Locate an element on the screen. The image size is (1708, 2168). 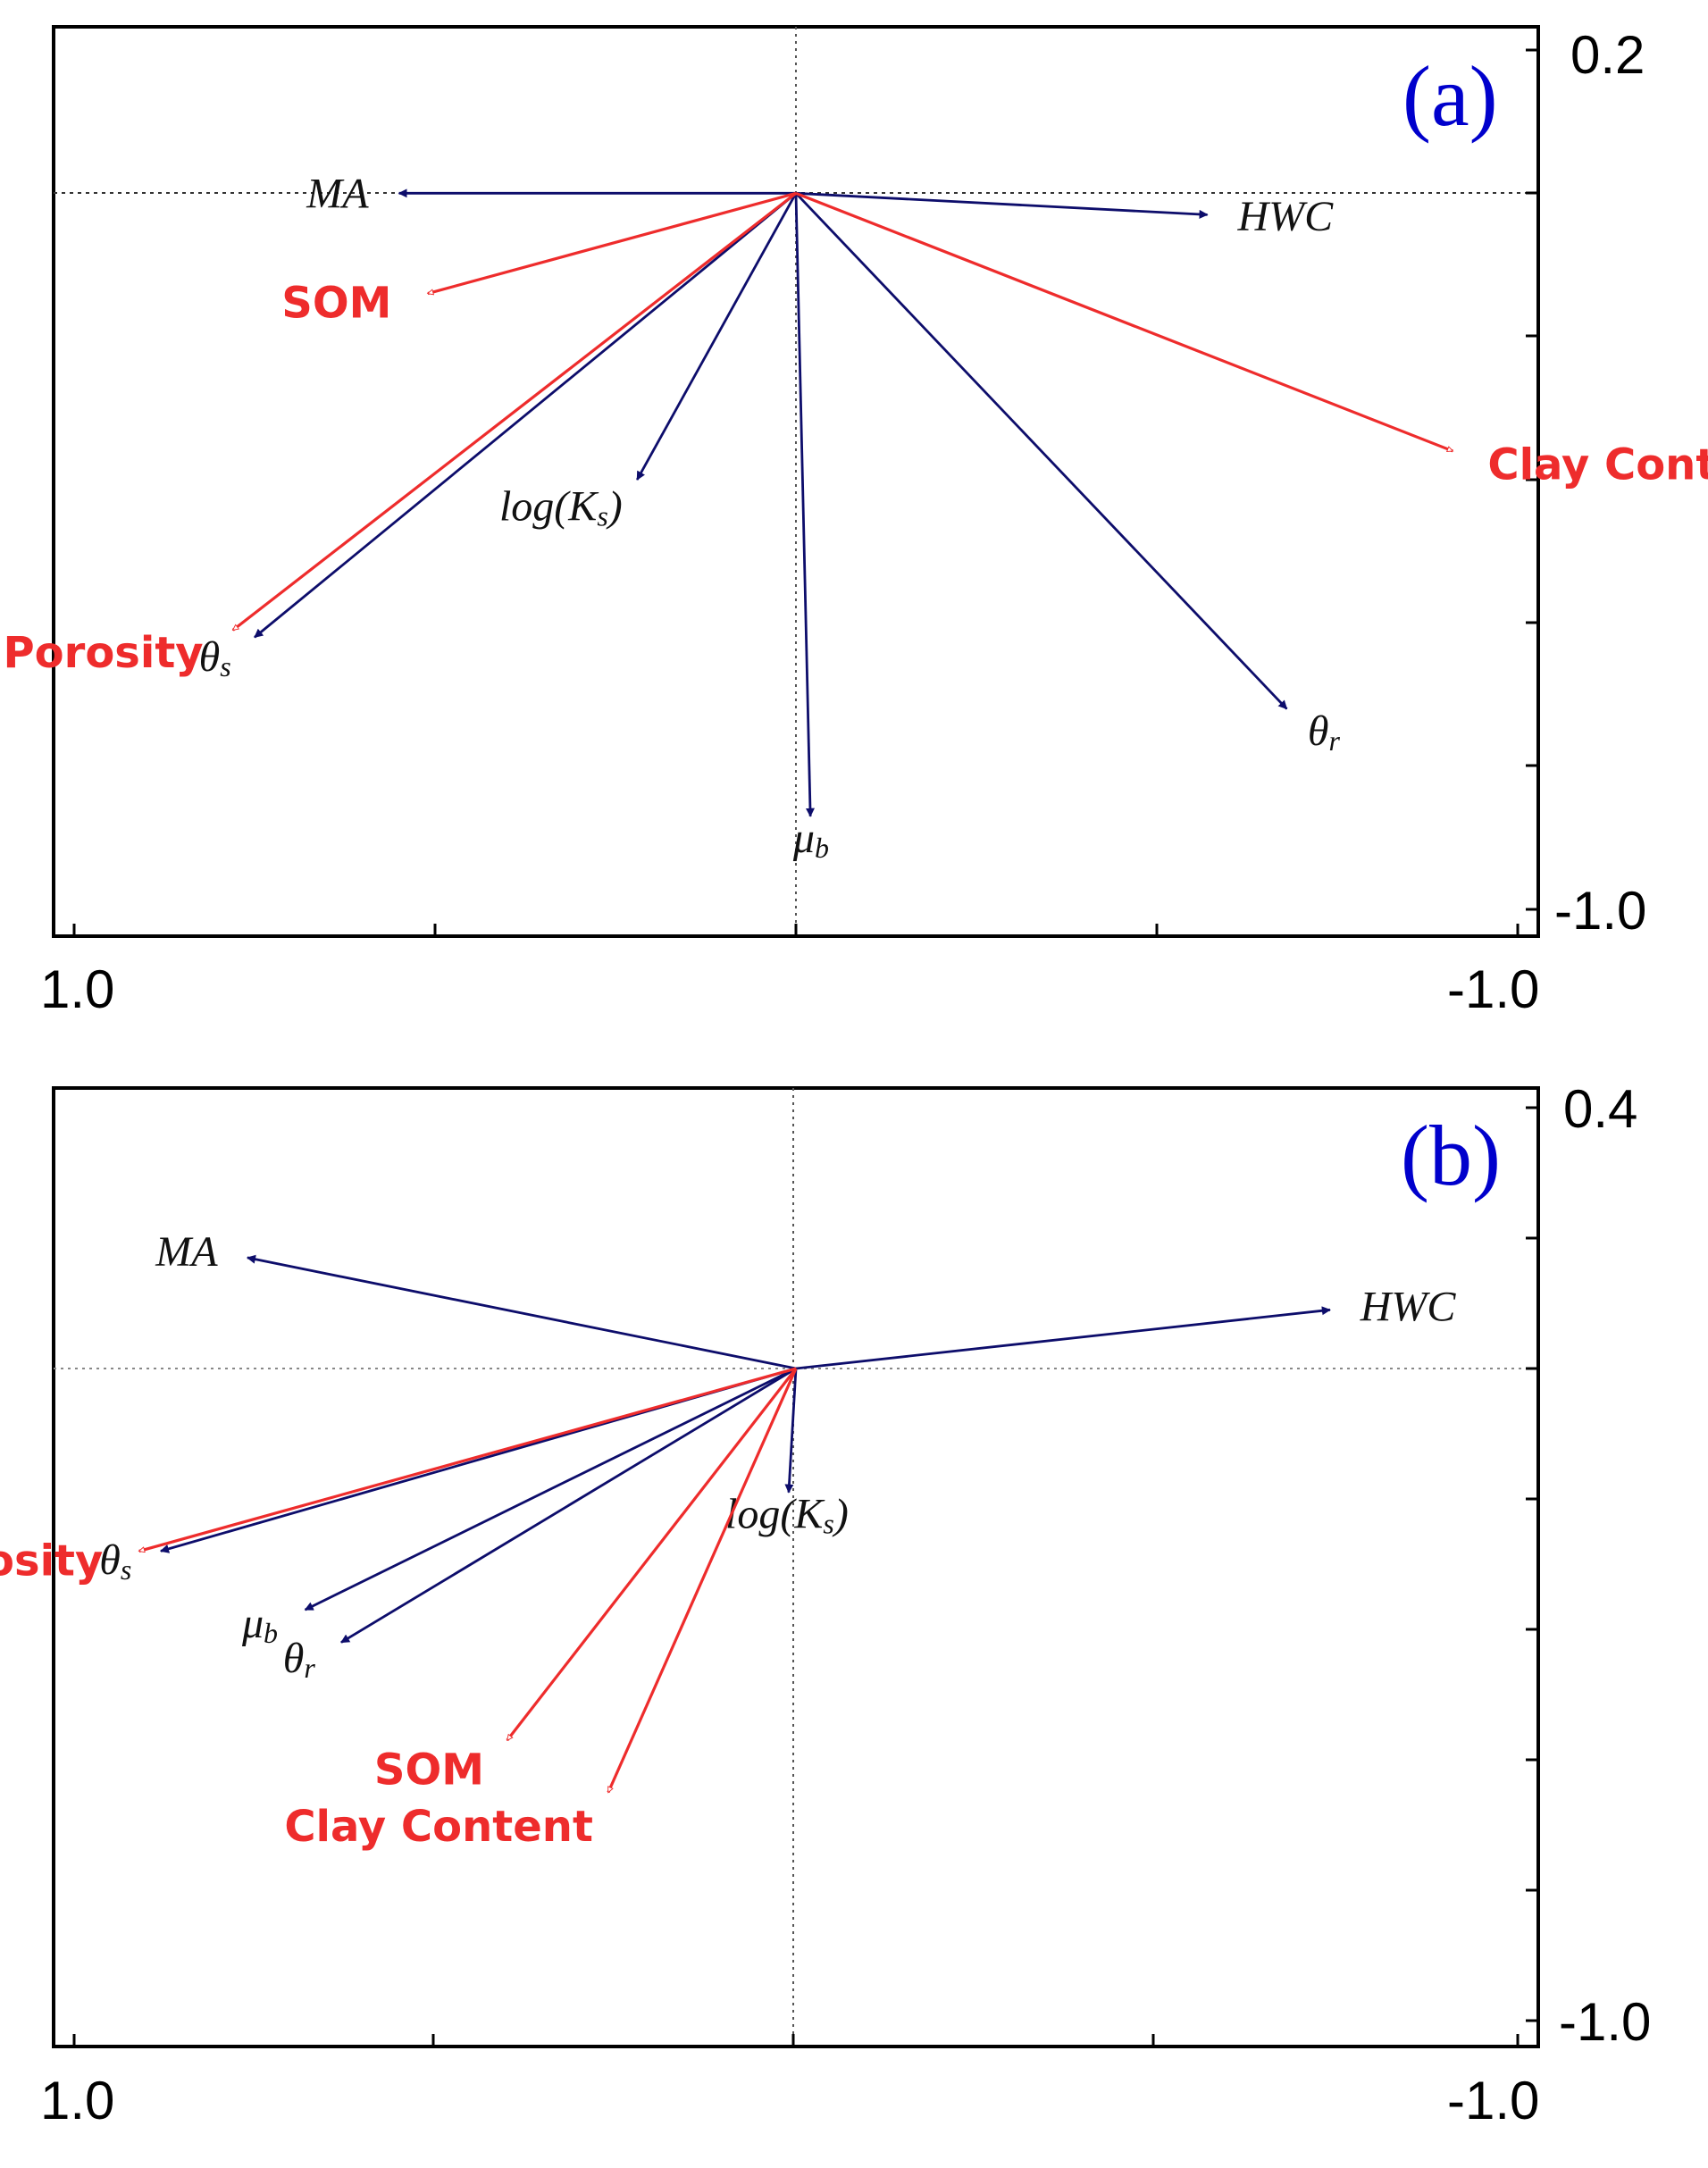
panel-b-x-tick-right: -1.0 is located at coordinates (1493, 2100).